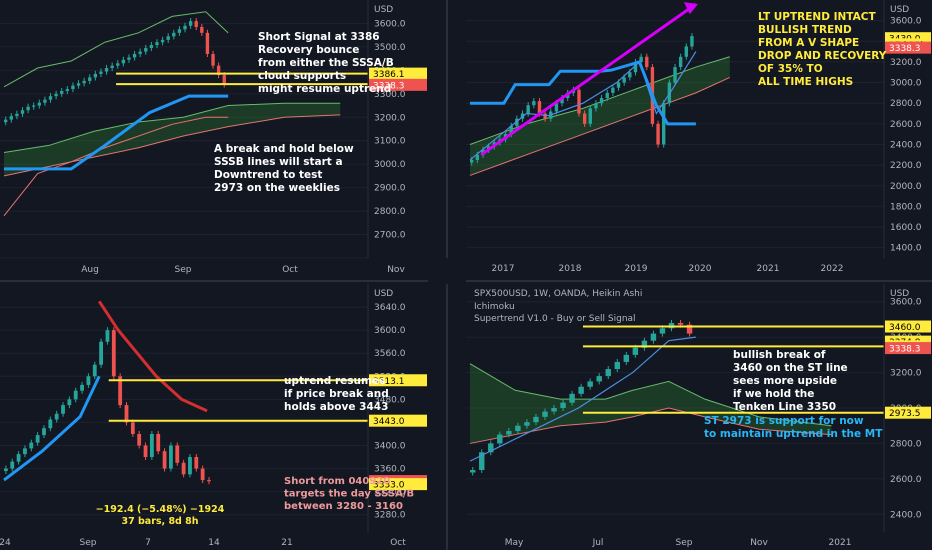 The image size is (932, 550). I want to click on y-tick-label: 2600.0, so click(906, 125).